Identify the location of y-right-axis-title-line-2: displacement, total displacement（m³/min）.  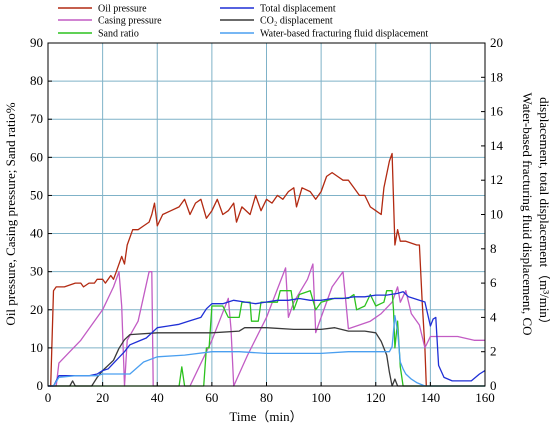
(543, 214).